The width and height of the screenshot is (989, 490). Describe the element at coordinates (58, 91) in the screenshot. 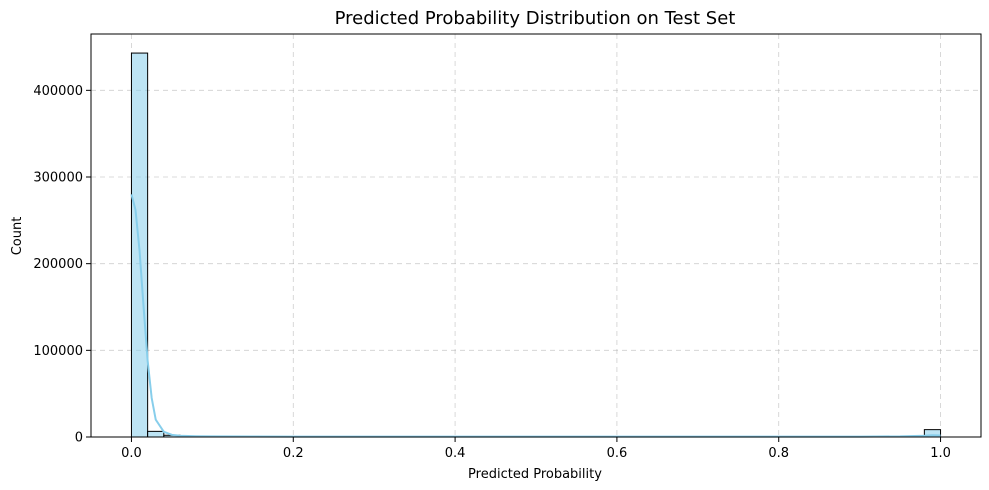

I see `y-tick-label: 400000` at that location.